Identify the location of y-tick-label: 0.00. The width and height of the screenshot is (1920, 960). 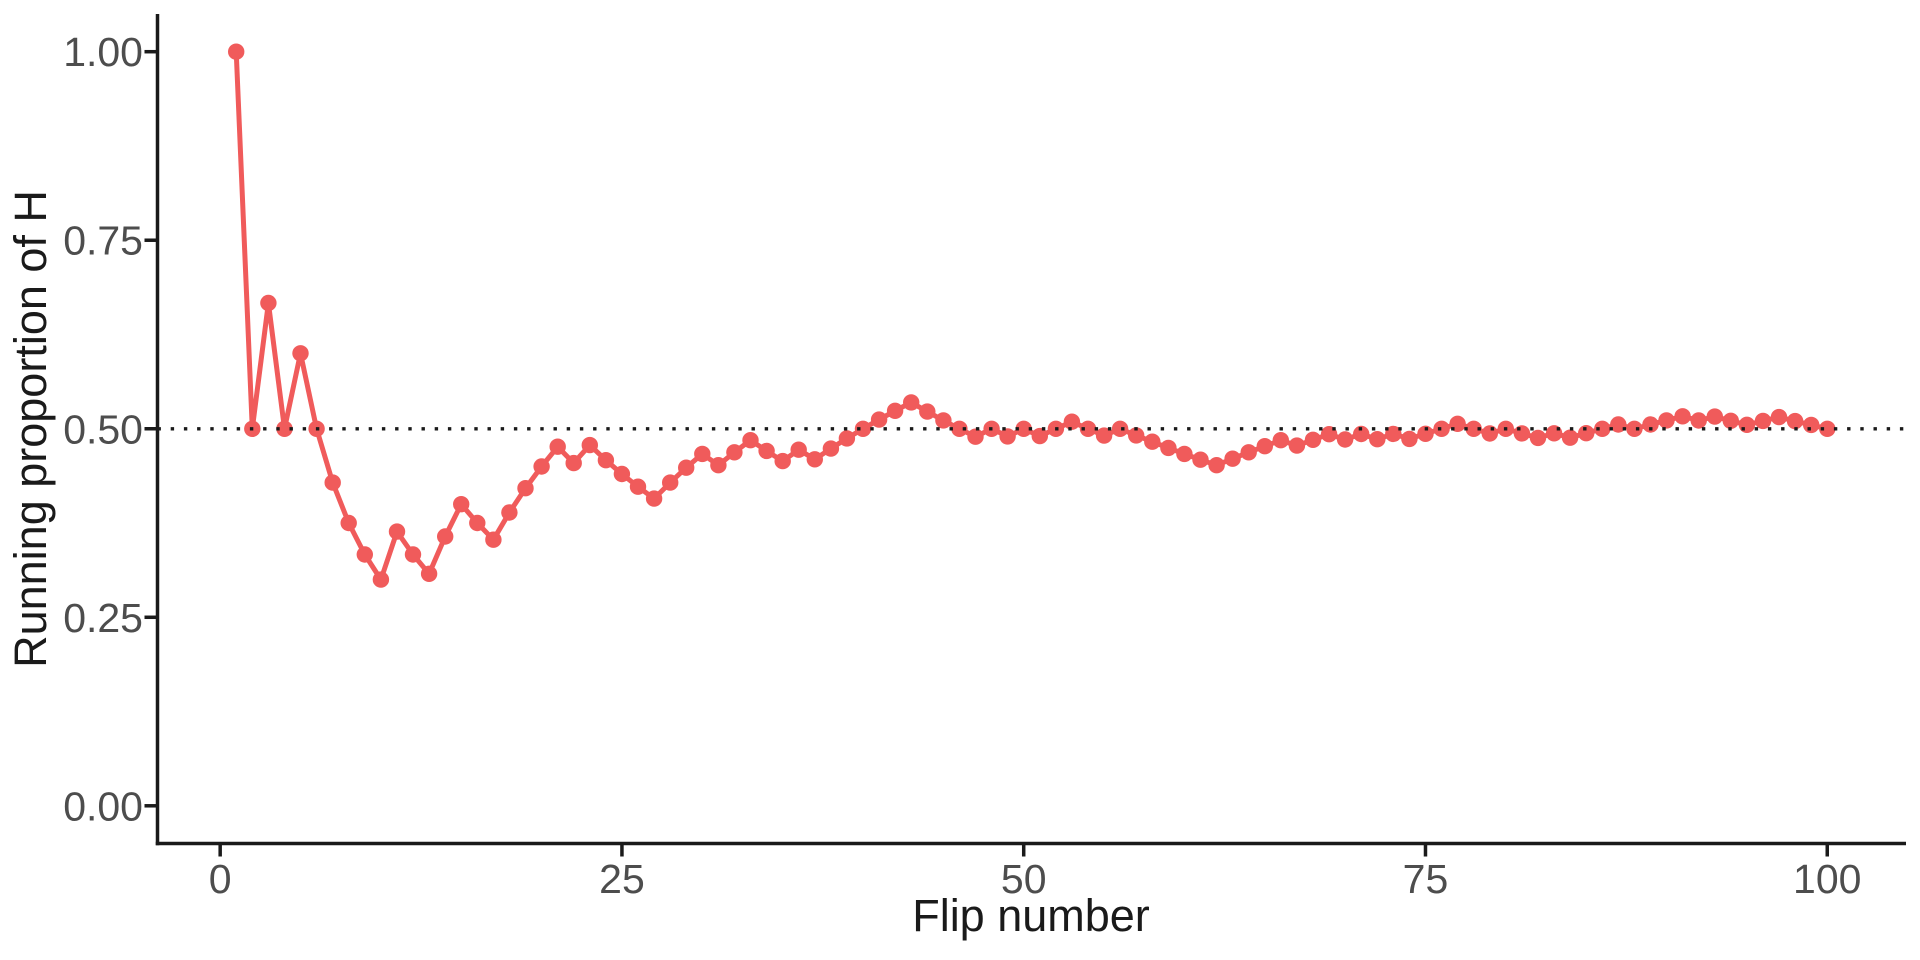
(103, 806).